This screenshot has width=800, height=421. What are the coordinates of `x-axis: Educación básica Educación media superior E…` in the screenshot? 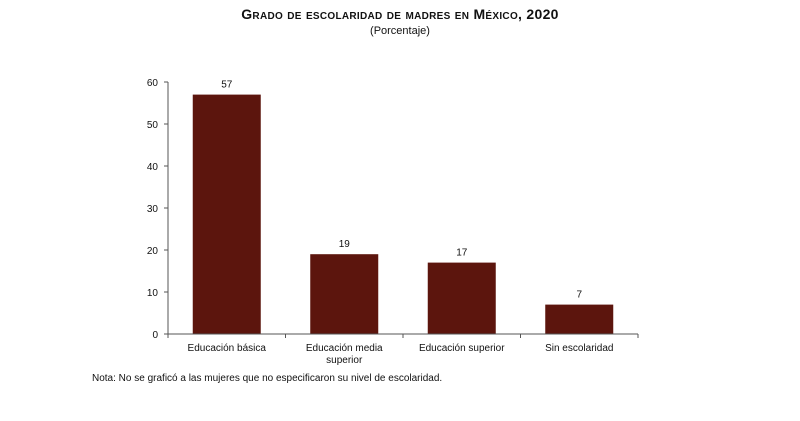 It's located at (403, 349).